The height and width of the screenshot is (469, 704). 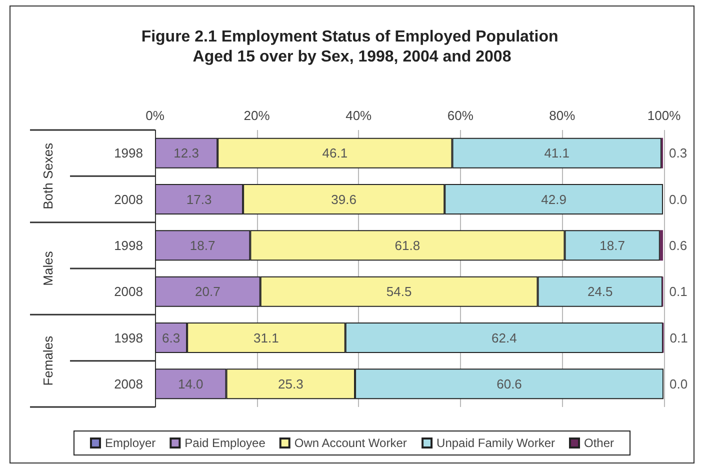 I want to click on x-tick-label: 100%, so click(x=664, y=115).